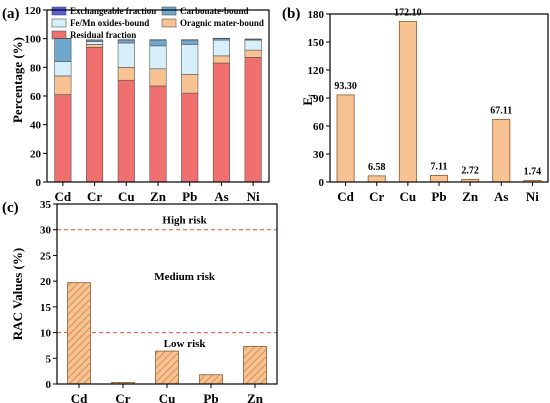  I want to click on panel-b-ylabel-sub: i, so click(312, 95).